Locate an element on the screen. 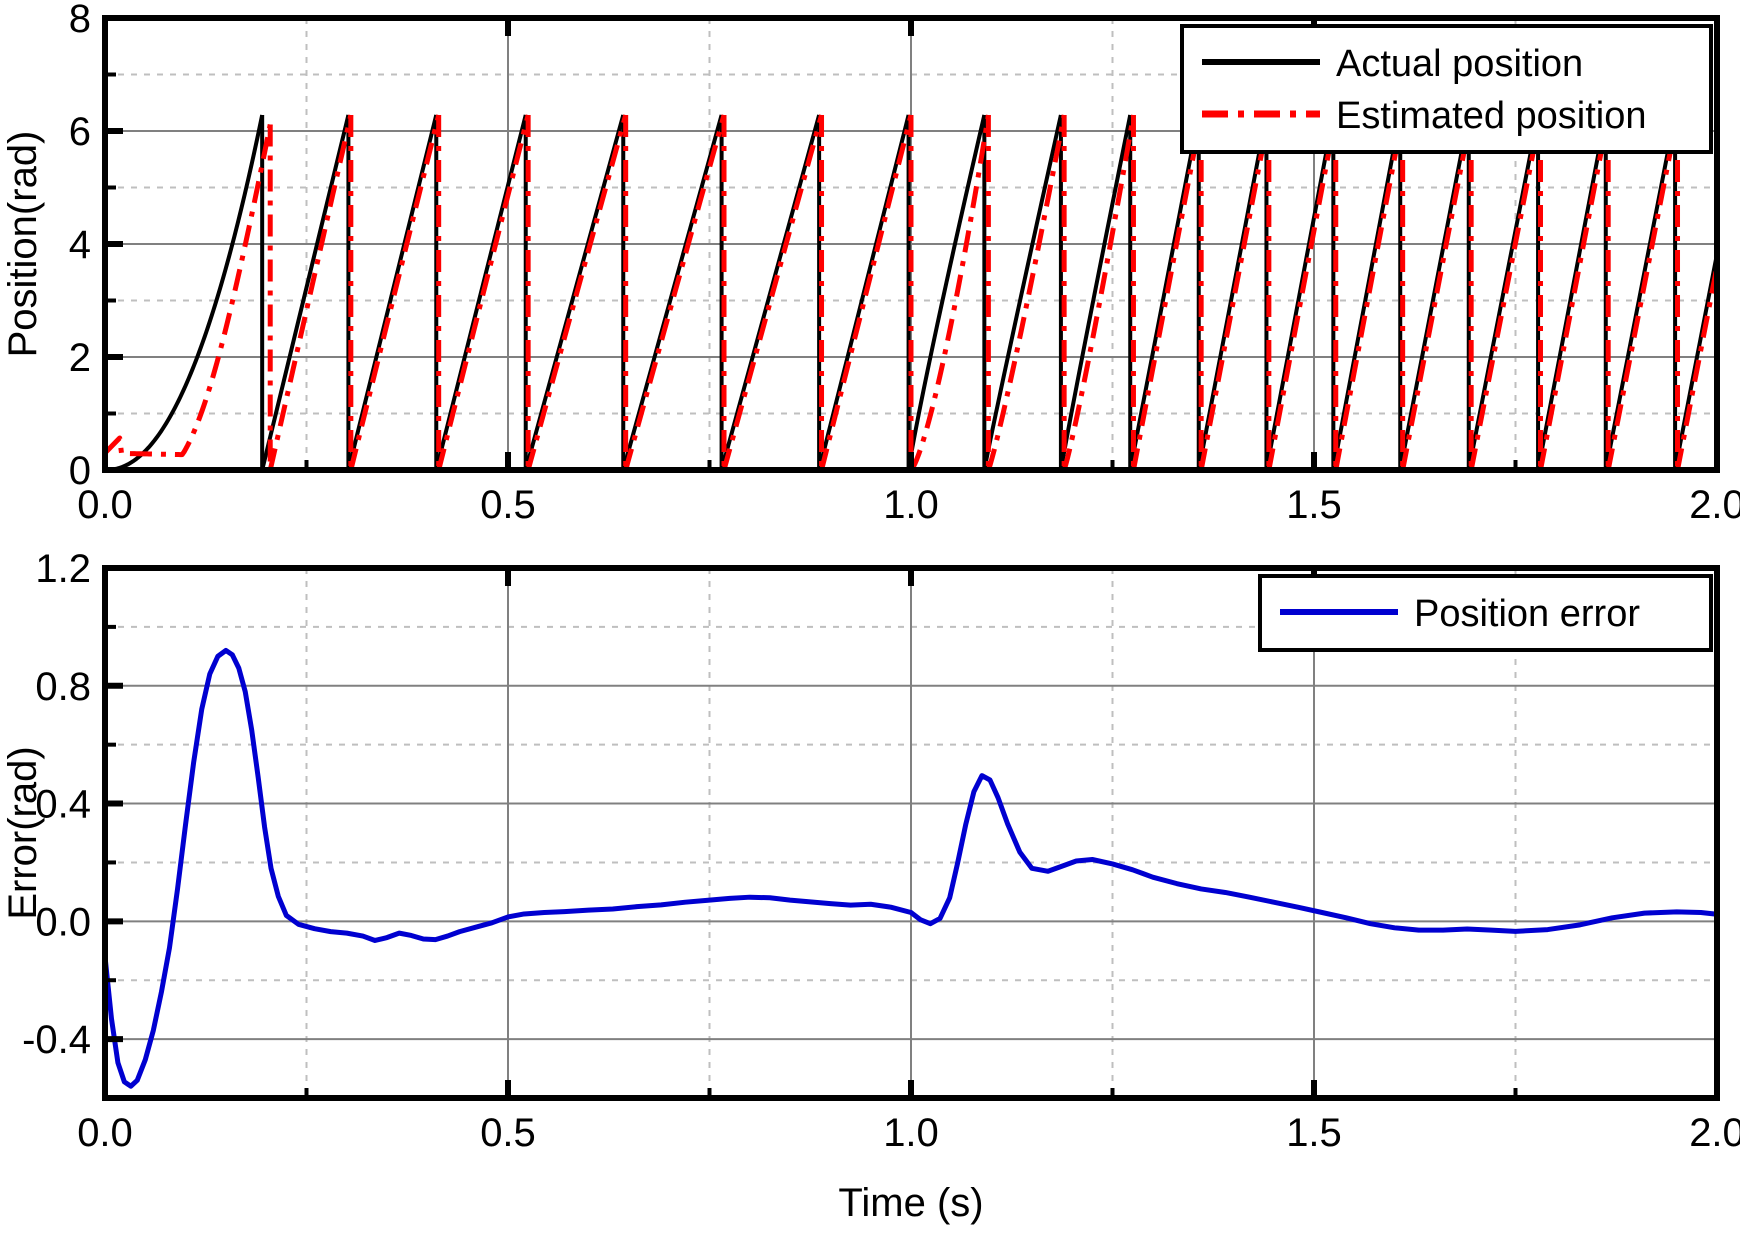 This screenshot has height=1234, width=1740. error-chart-ylabel: Error(rad) is located at coordinates (23, 832).